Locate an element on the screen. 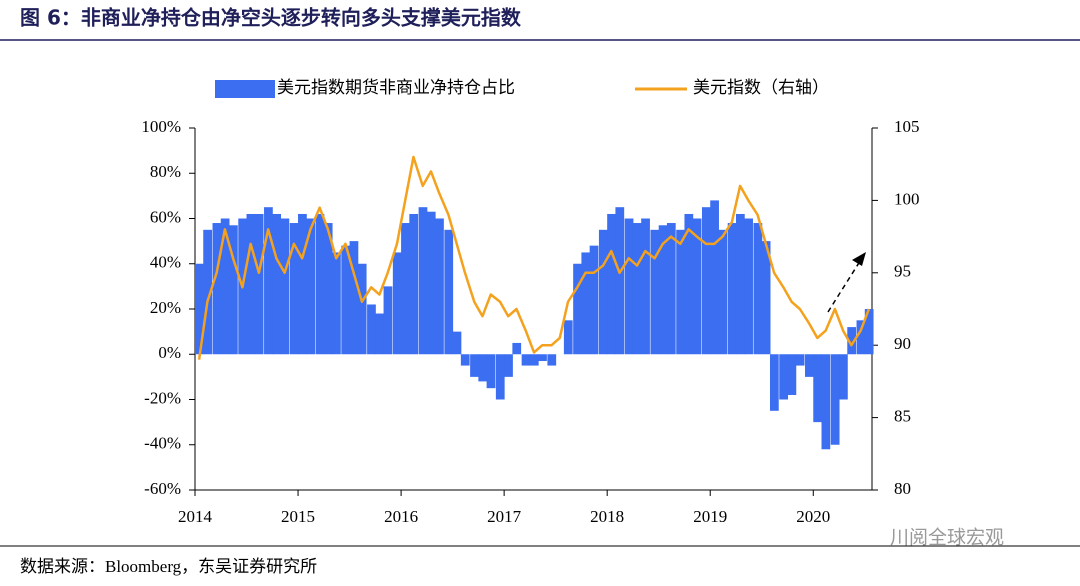 This screenshot has width=1080, height=586. y2-tick-label: 85 is located at coordinates (902, 416).